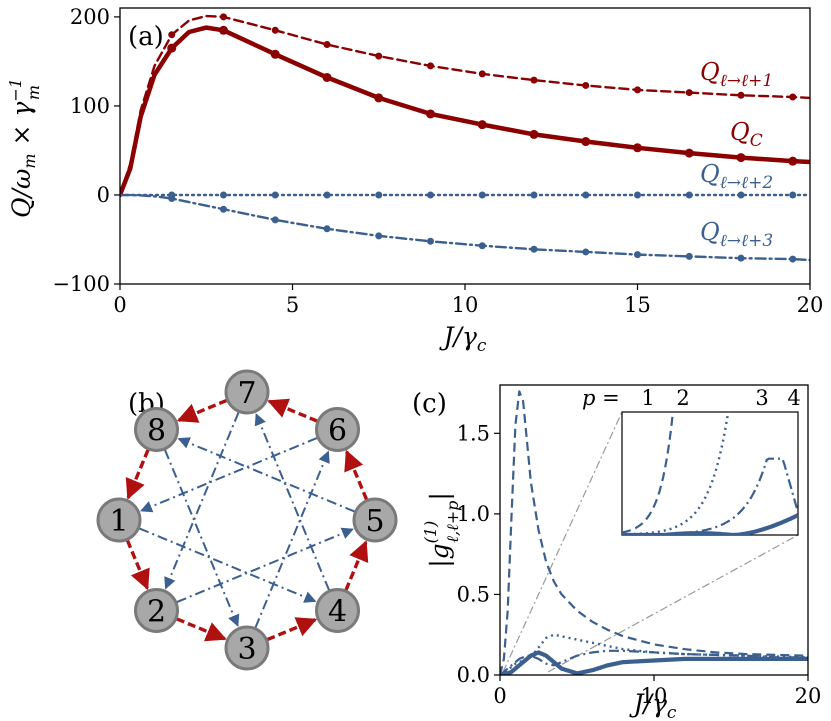  I want to click on zoom-line-right, so click(673, 603).